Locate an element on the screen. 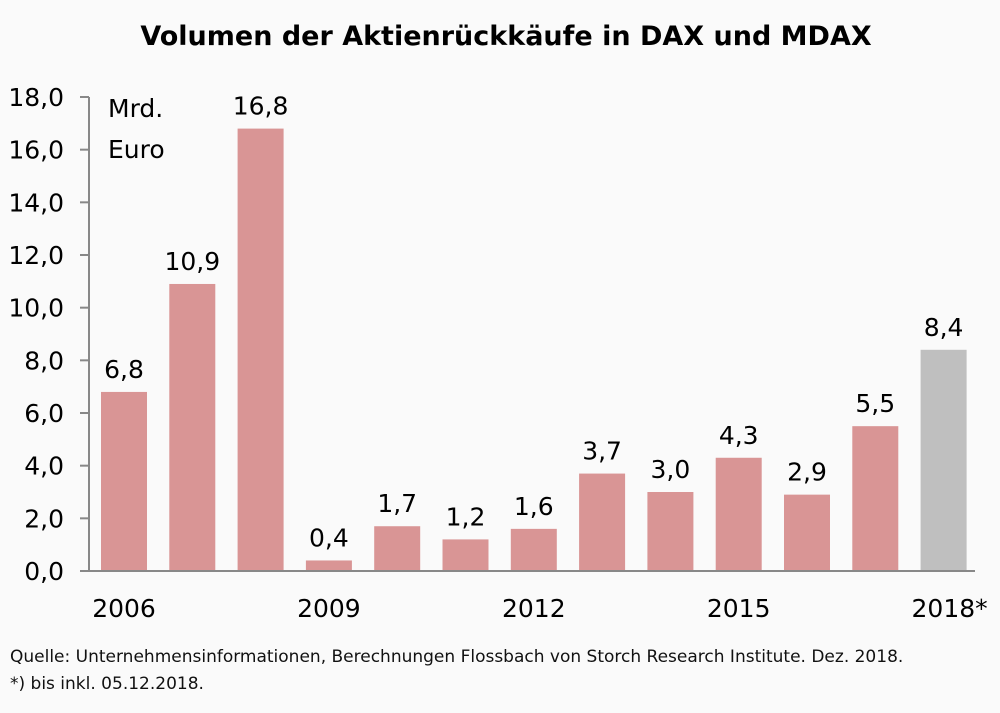  data-label-2006: 6,8 is located at coordinates (124, 369).